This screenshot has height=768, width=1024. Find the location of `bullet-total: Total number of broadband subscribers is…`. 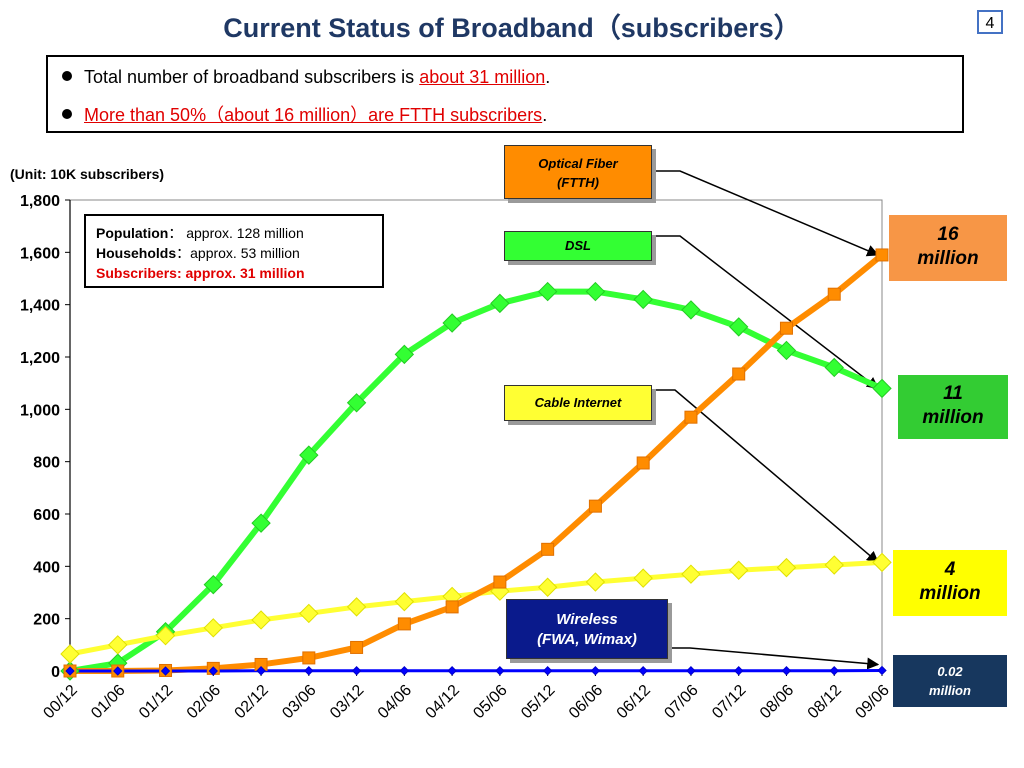

bullet-total: Total number of broadband subscribers is… is located at coordinates (306, 77).